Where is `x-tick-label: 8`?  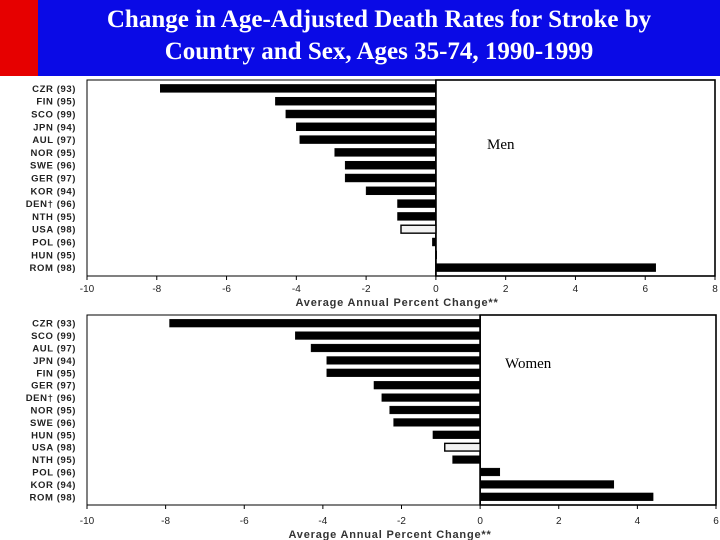 x-tick-label: 8 is located at coordinates (715, 289).